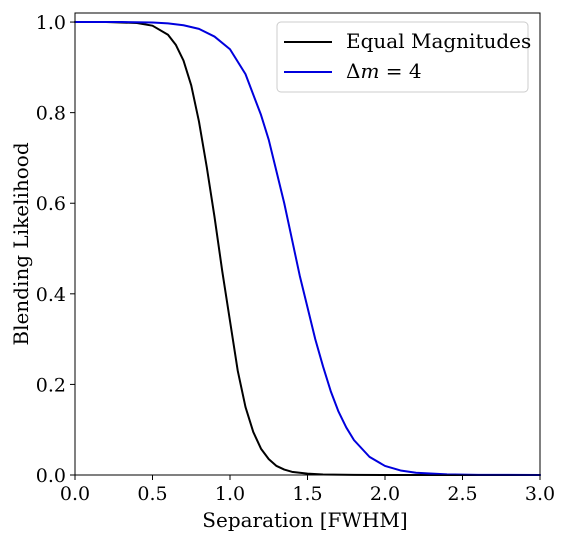 This screenshot has height=541, width=564. Describe the element at coordinates (353, 71) in the screenshot. I see `legend-label-delta-prefix: Δ` at that location.